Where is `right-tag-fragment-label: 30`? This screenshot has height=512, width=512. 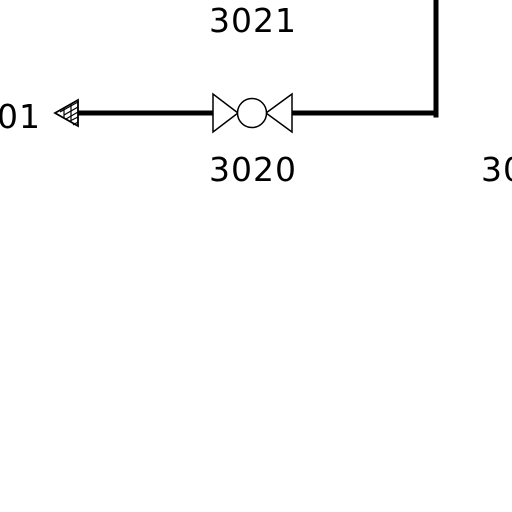
right-tag-fragment-label: 30 is located at coordinates (496, 169).